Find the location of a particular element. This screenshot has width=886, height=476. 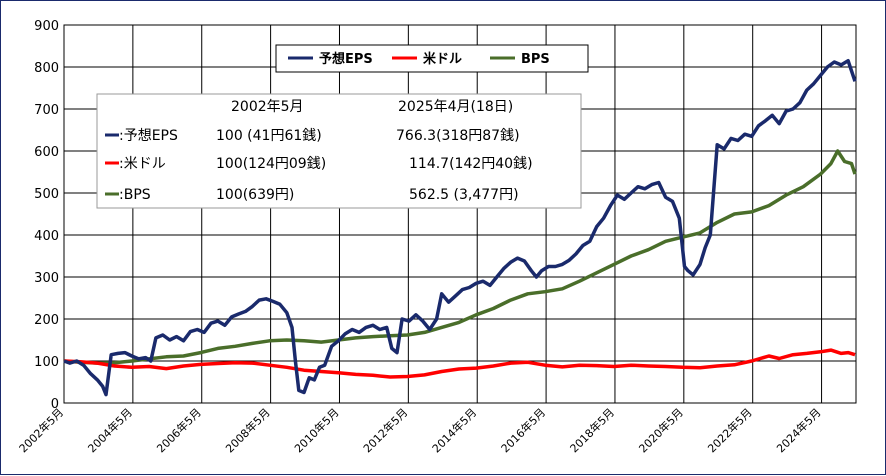

table-header-end: 2025年4月(18日) is located at coordinates (455, 107).